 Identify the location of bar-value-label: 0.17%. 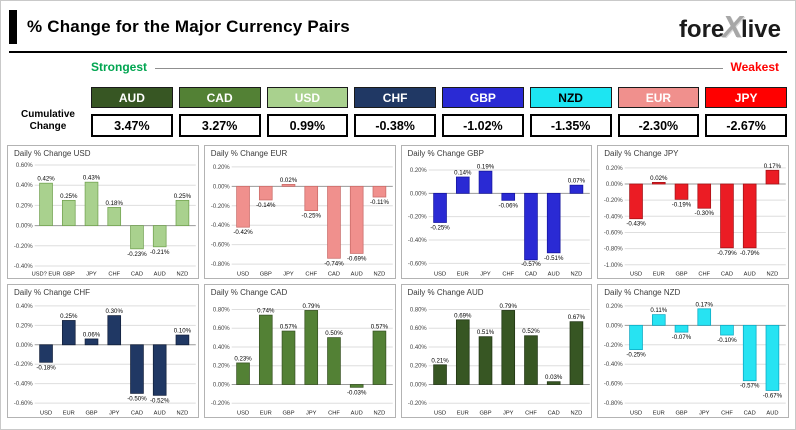
(773, 166).